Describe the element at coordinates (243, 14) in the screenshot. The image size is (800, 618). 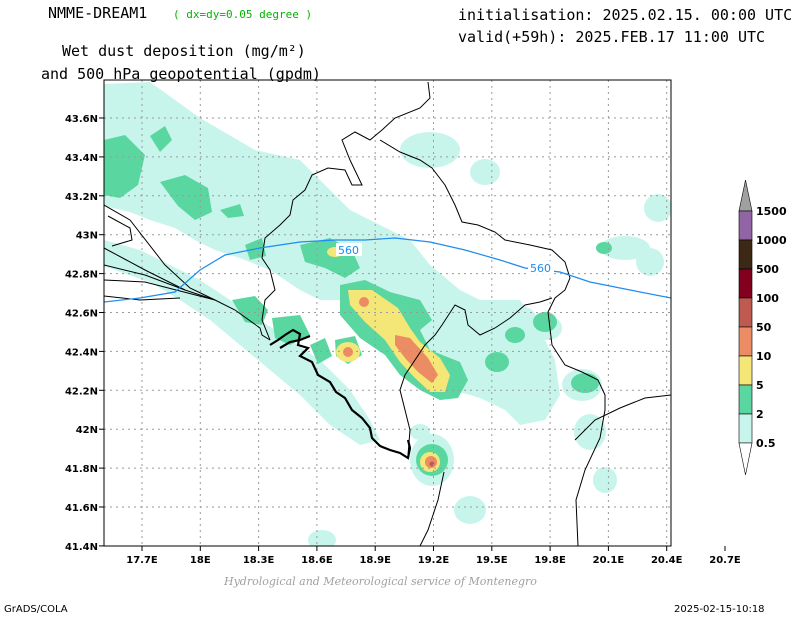
I see `resolution-label: ( dx=dy=0.05 degree )` at that location.